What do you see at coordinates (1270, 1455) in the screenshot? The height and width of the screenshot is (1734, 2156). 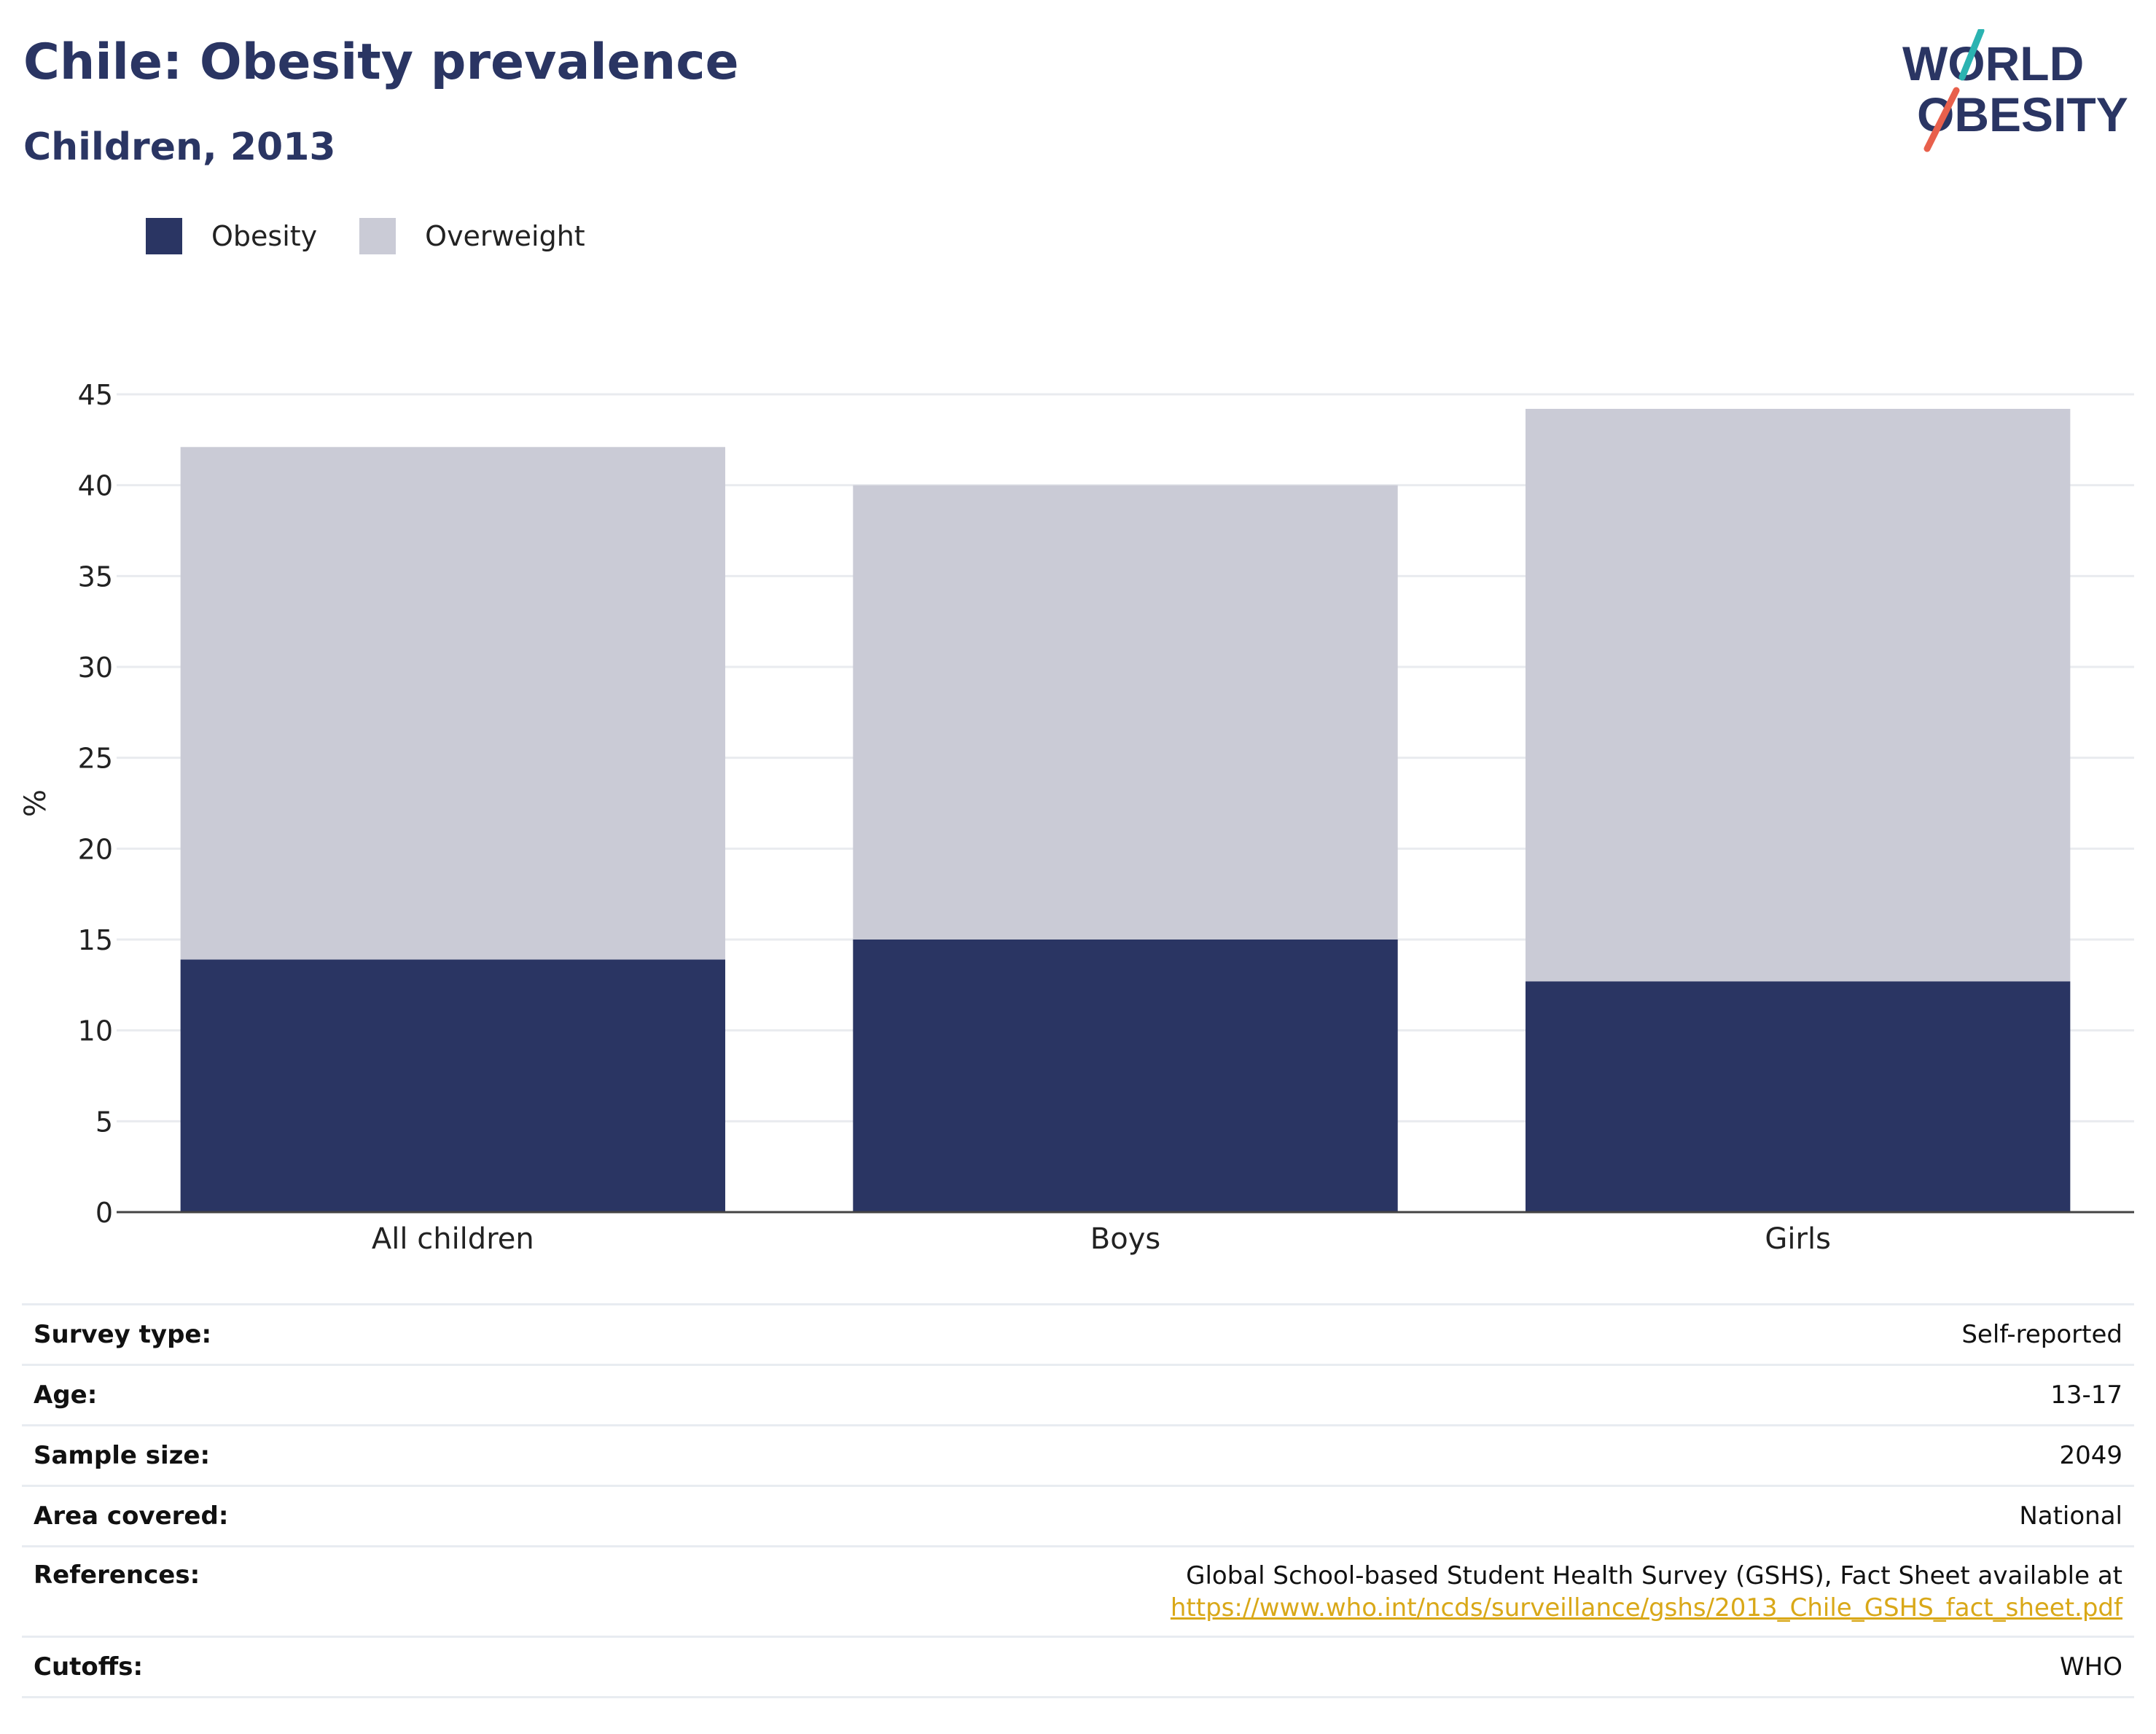 I see `info-value: 2049` at bounding box center [1270, 1455].